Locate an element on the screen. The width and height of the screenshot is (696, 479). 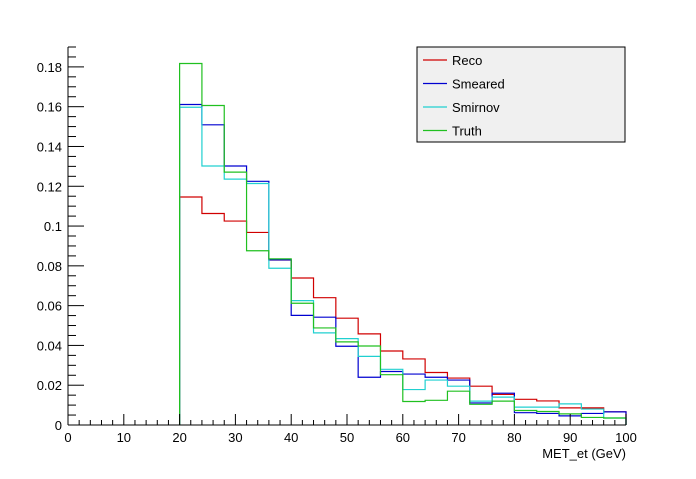
x-tick-label: 90 is located at coordinates (570, 437).